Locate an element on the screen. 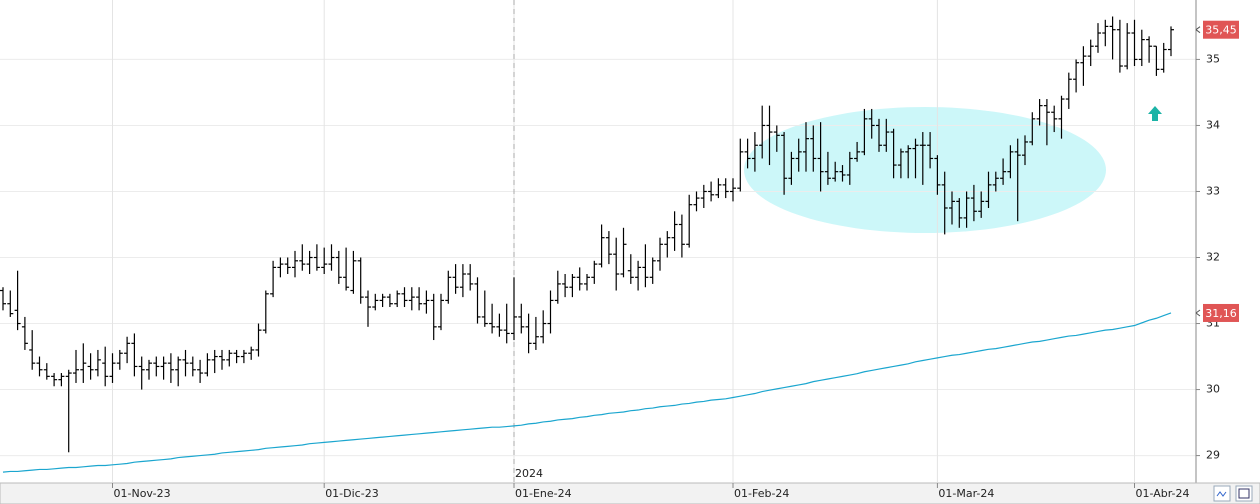 This screenshot has height=504, width=1260. y-tick-label: 33 is located at coordinates (1213, 190).